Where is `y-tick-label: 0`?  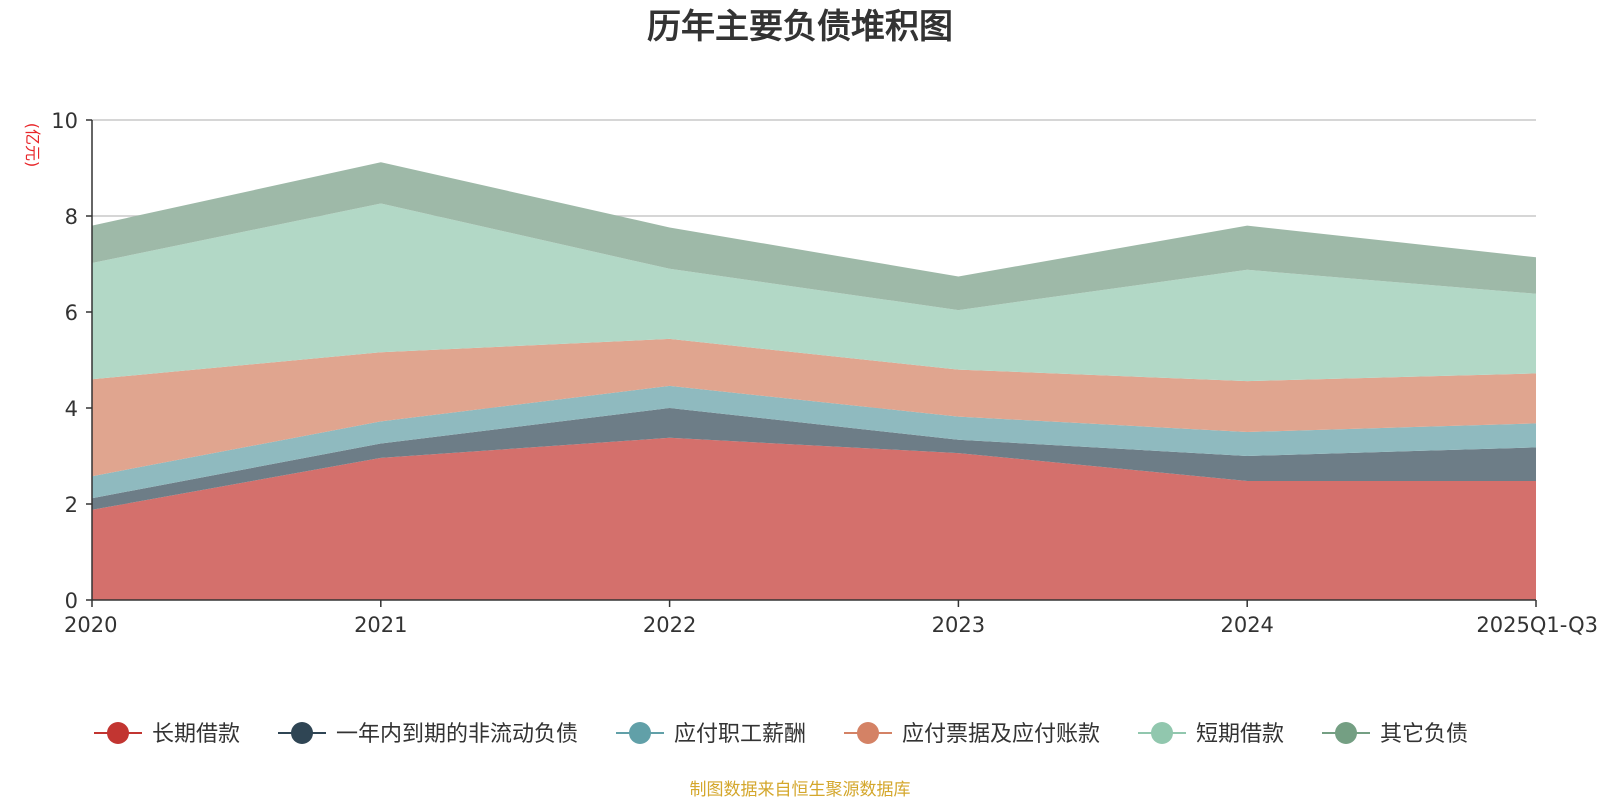 y-tick-label: 0 is located at coordinates (71, 601).